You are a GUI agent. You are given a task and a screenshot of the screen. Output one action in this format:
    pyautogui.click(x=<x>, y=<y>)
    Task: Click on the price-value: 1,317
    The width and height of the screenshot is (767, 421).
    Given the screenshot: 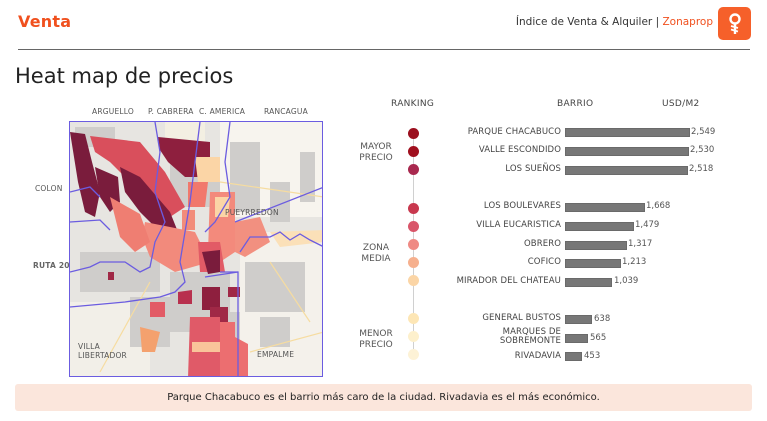 What is the action you would take?
    pyautogui.click(x=640, y=244)
    